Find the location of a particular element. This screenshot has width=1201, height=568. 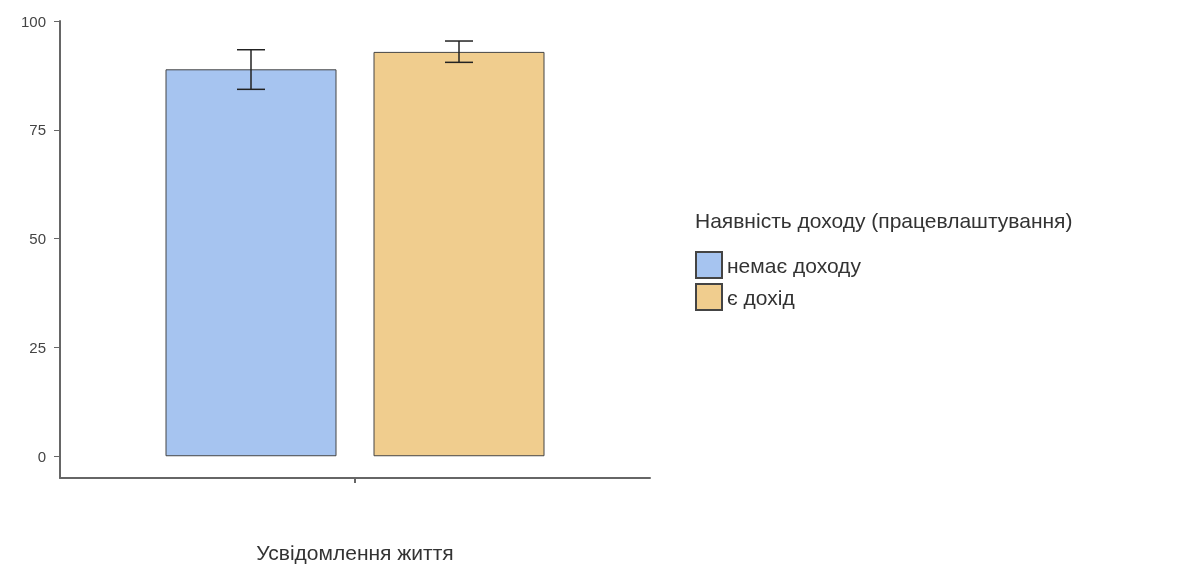

y-tick-label: 50 is located at coordinates (37, 239).